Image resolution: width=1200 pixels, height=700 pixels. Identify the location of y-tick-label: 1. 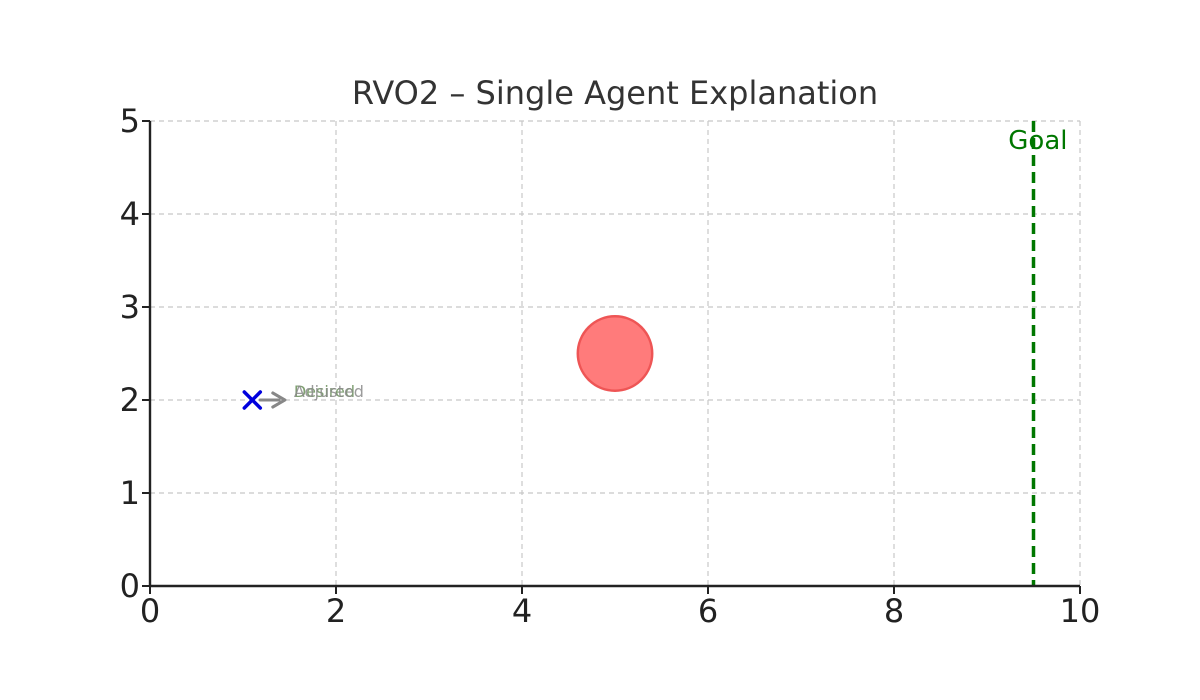
(130, 493).